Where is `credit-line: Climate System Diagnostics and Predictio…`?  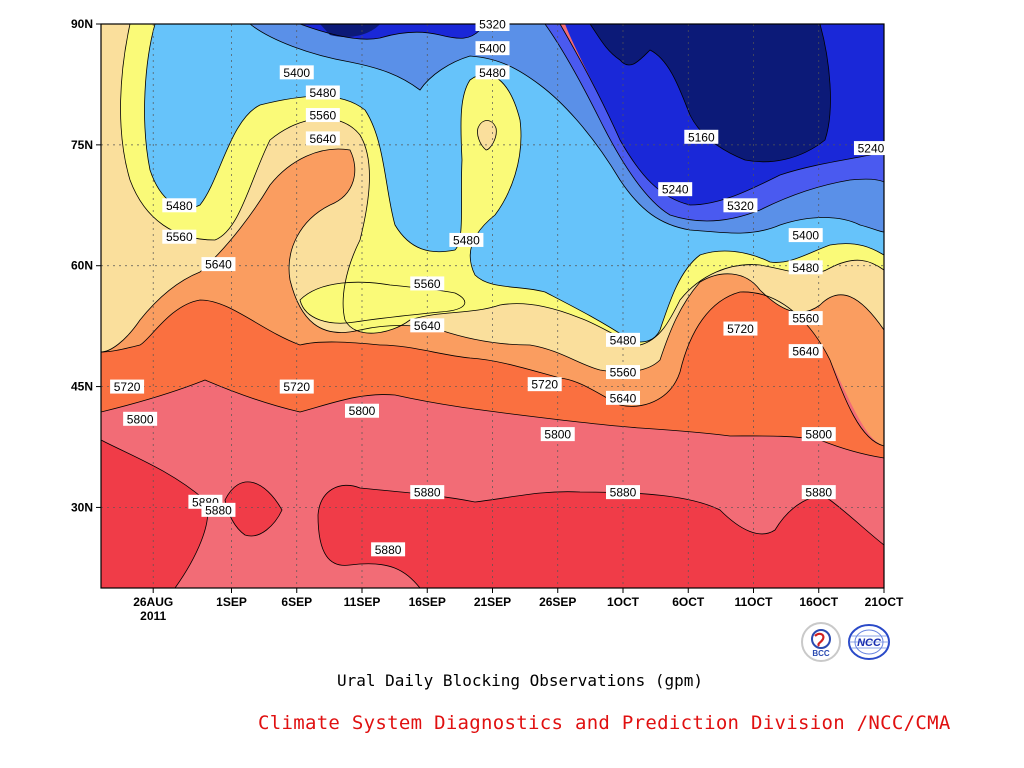 credit-line: Climate System Diagnostics and Predictio… is located at coordinates (604, 723).